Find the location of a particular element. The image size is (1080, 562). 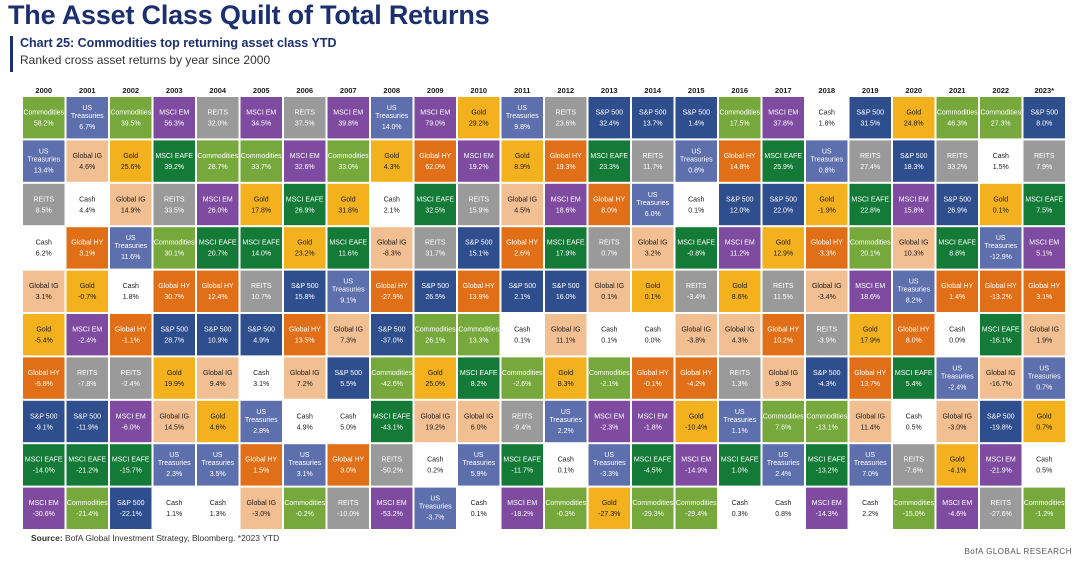

year-label: 2013 is located at coordinates (609, 90).